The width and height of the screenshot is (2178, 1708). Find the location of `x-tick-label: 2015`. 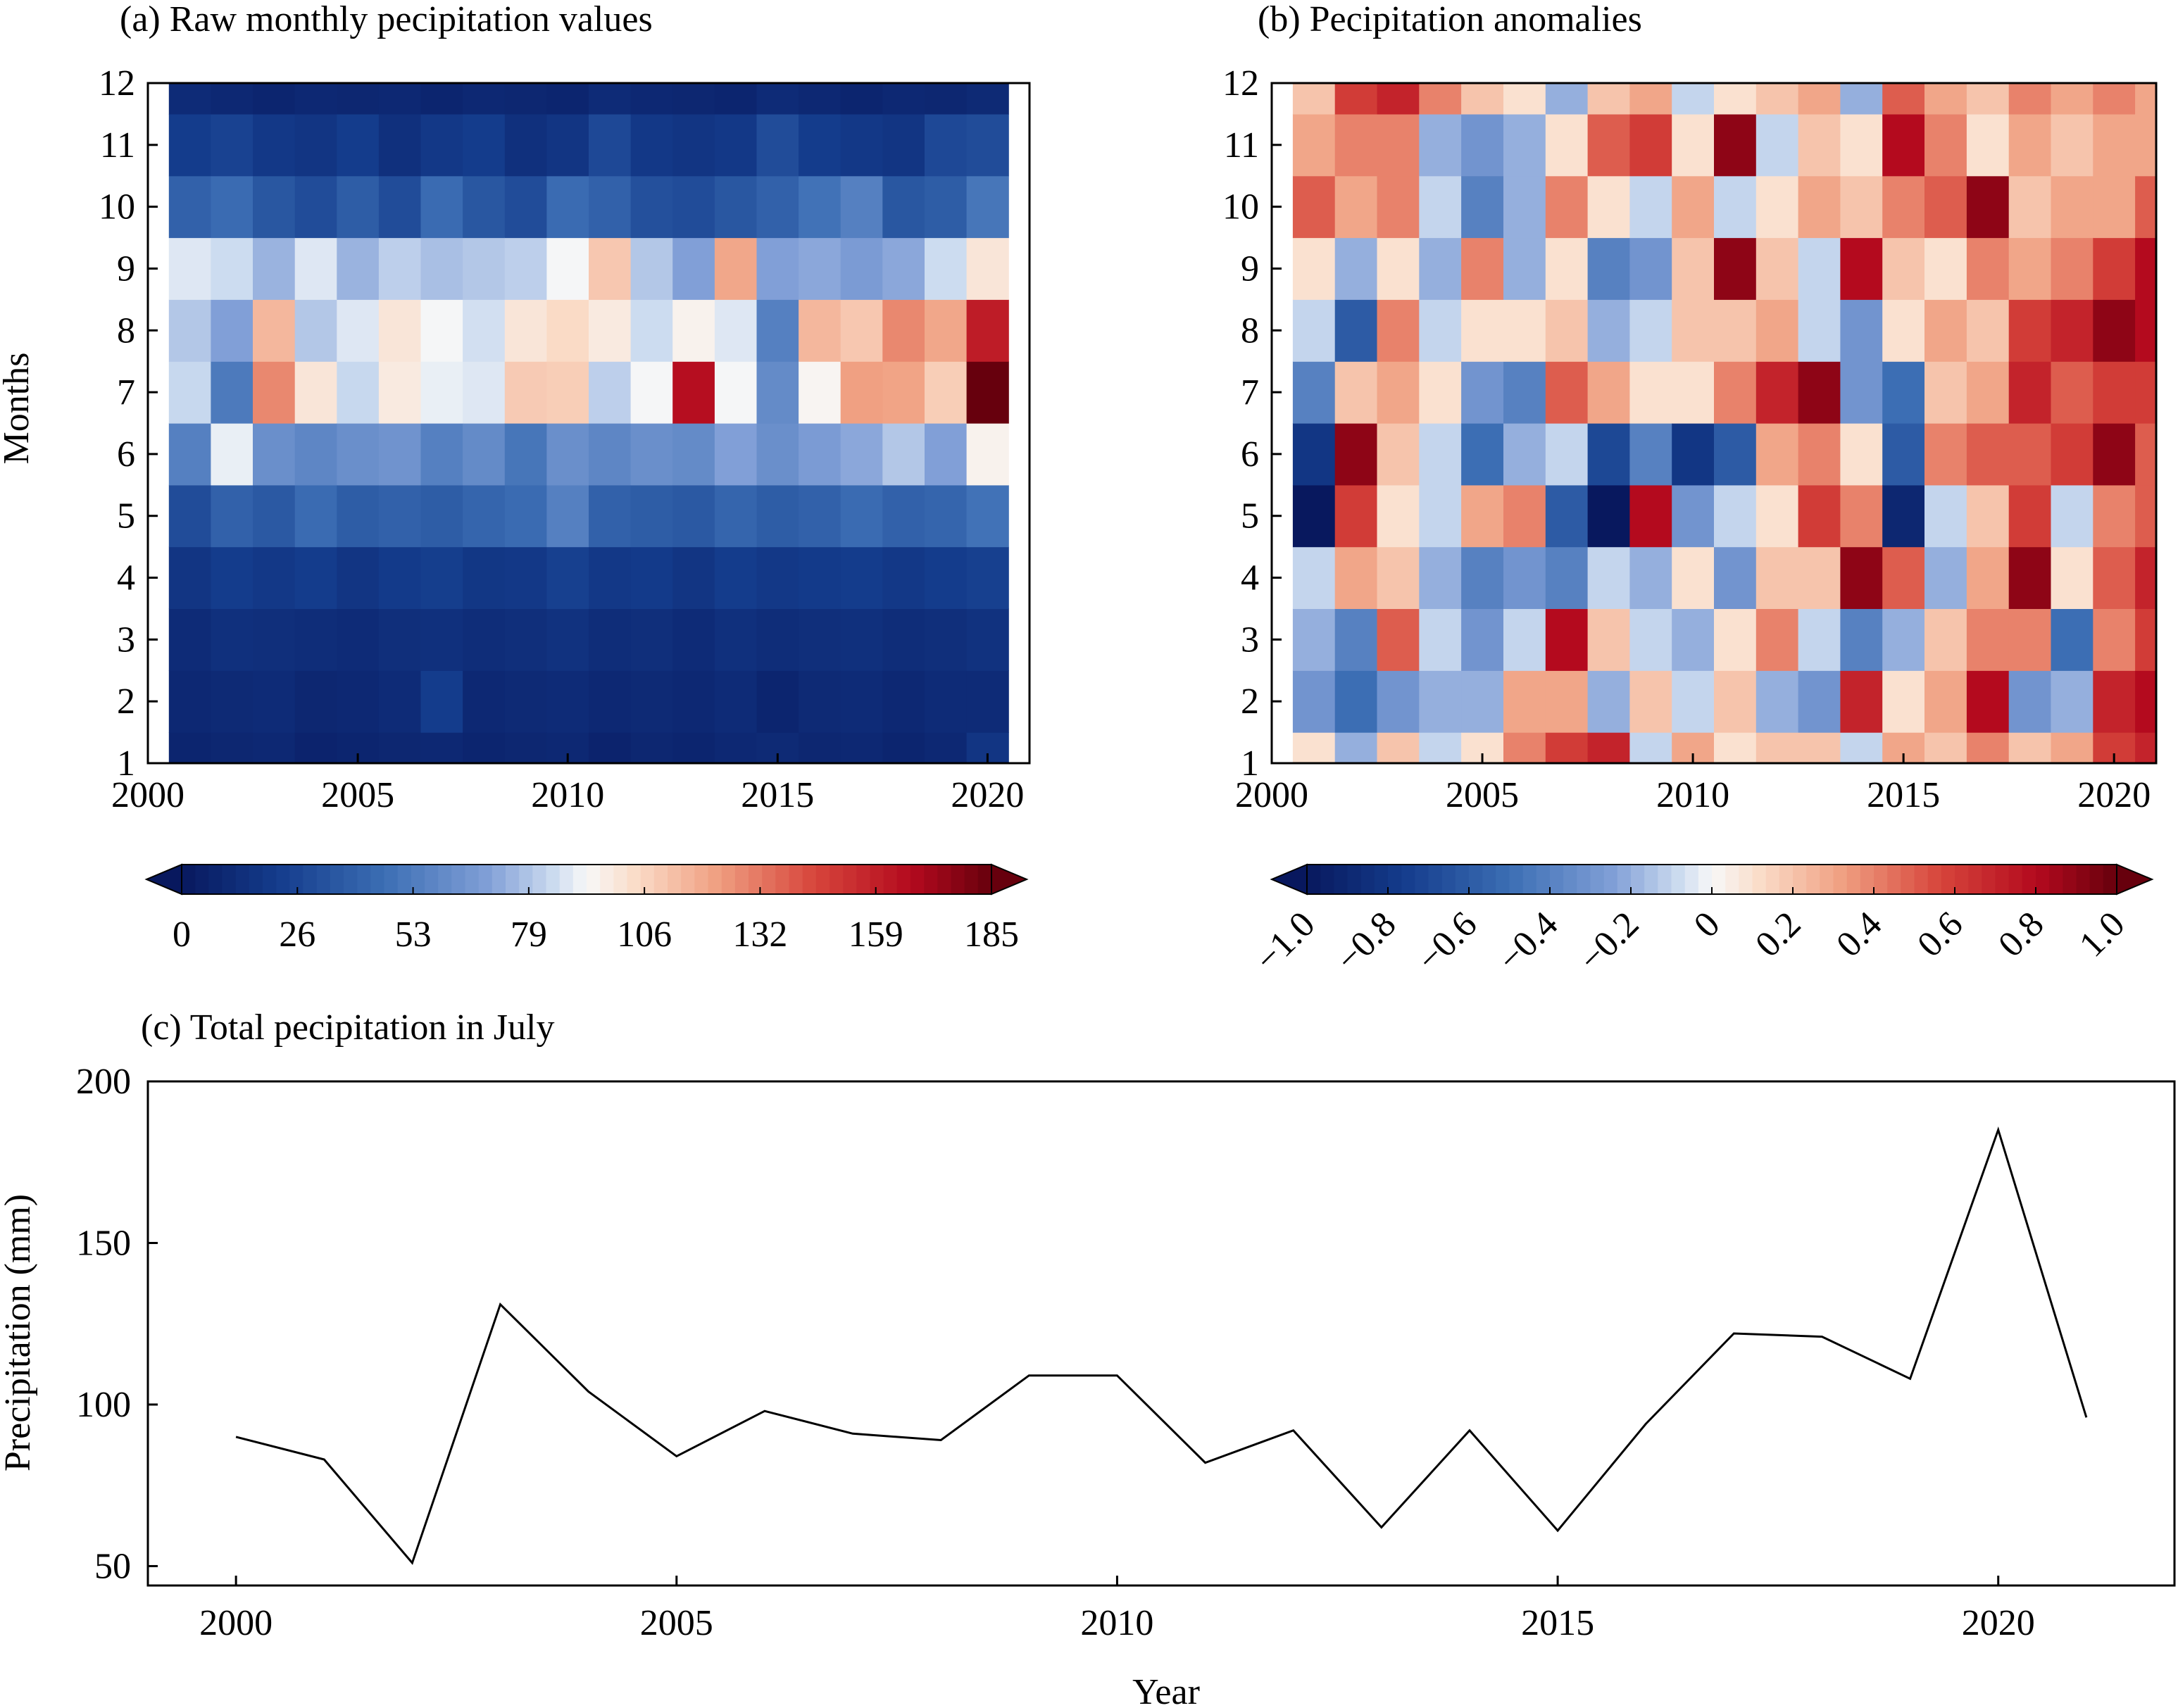

x-tick-label: 2015 is located at coordinates (1557, 1623).